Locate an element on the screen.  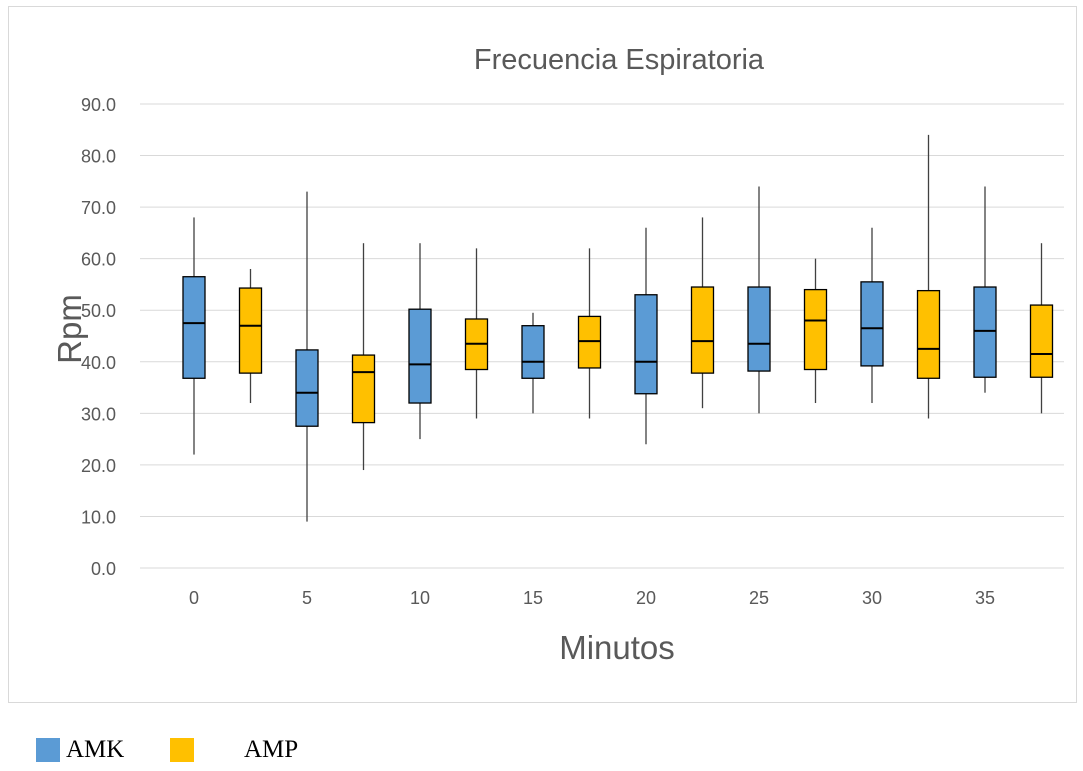
legend-swatch-amp is located at coordinates (182, 750).